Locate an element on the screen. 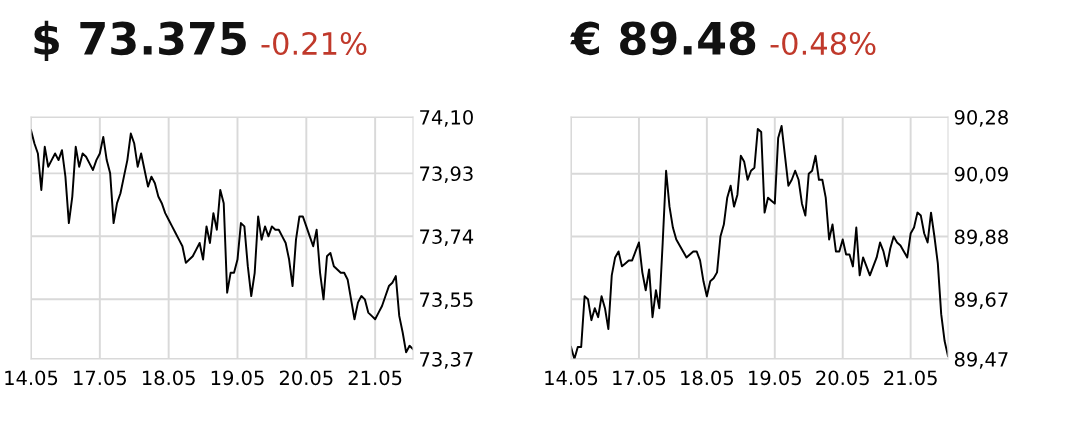 This screenshot has width=1080, height=426. y-tick-label: 89,67 is located at coordinates (981, 300).